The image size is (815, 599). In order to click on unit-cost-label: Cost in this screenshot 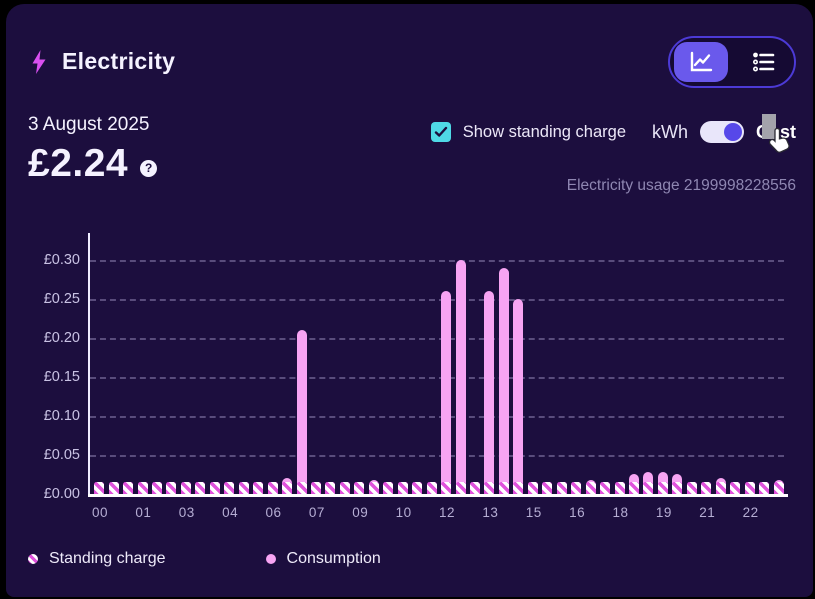, I will do `click(776, 131)`.